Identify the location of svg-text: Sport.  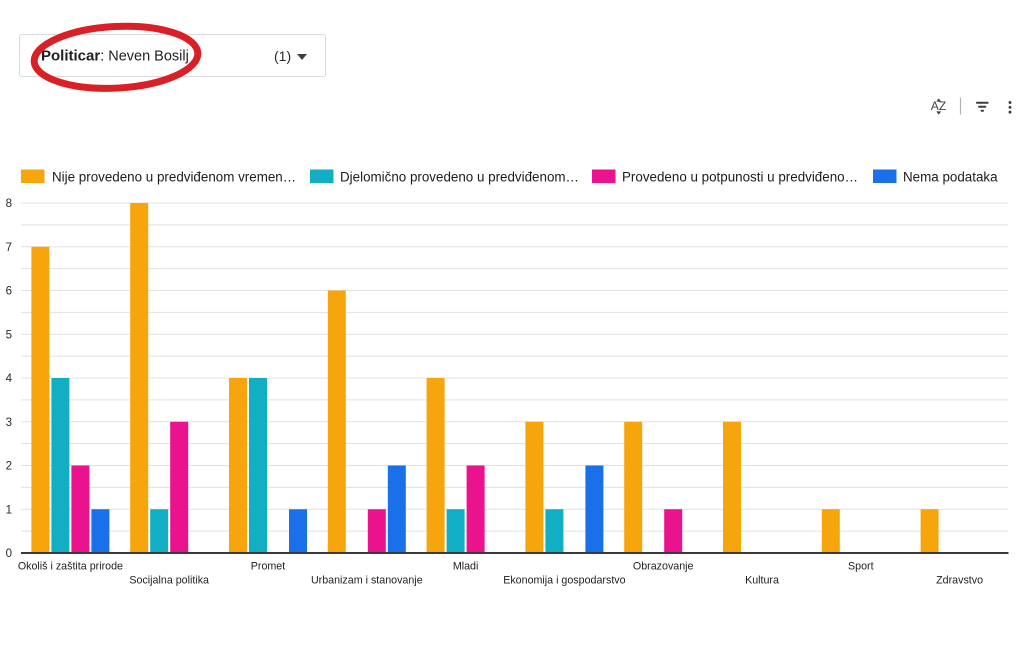
(861, 567).